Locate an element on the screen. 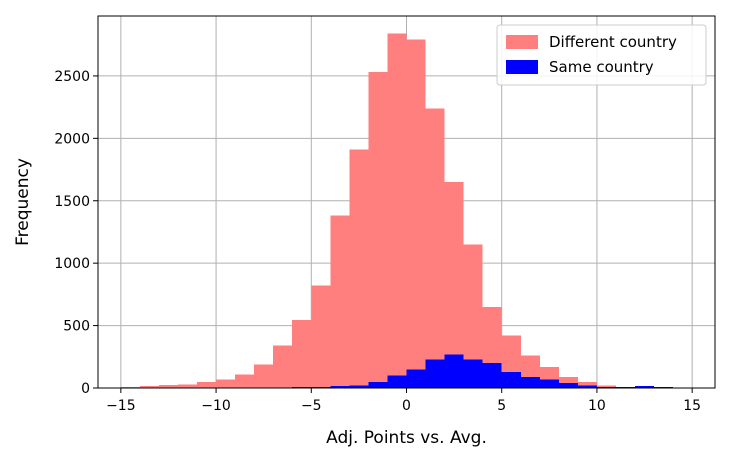 This screenshot has height=458, width=730. x-tick-label: −15 is located at coordinates (121, 406).